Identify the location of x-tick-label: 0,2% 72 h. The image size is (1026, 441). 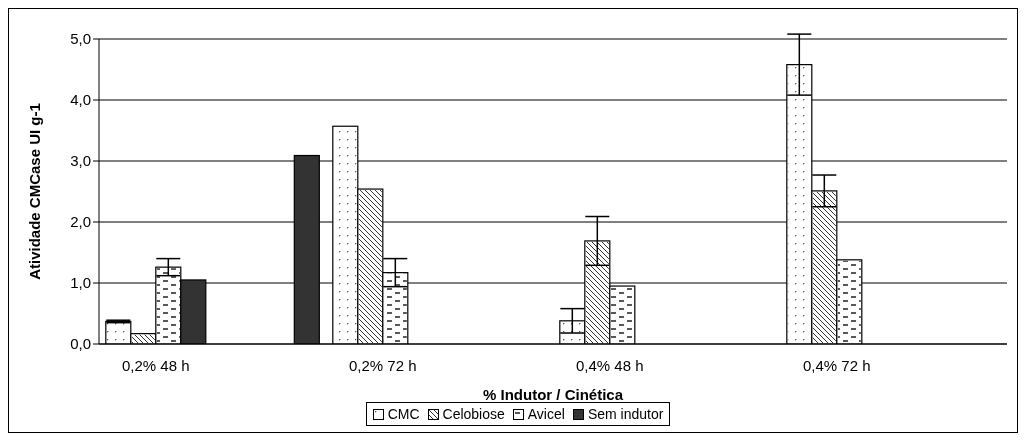
(382, 365).